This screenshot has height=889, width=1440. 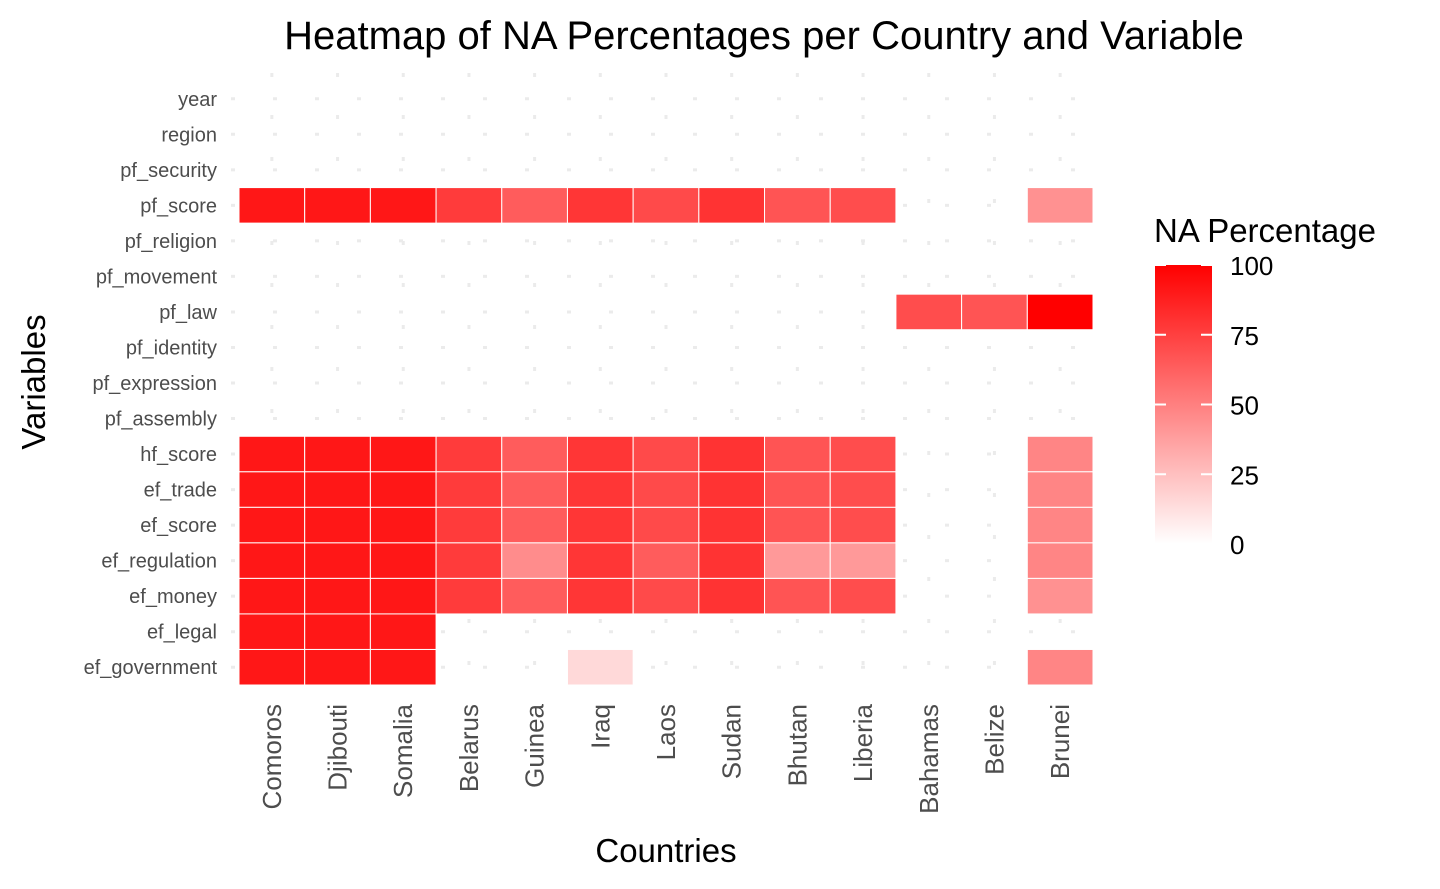 What do you see at coordinates (182, 633) in the screenshot?
I see `y-tick-label: ef_legal` at bounding box center [182, 633].